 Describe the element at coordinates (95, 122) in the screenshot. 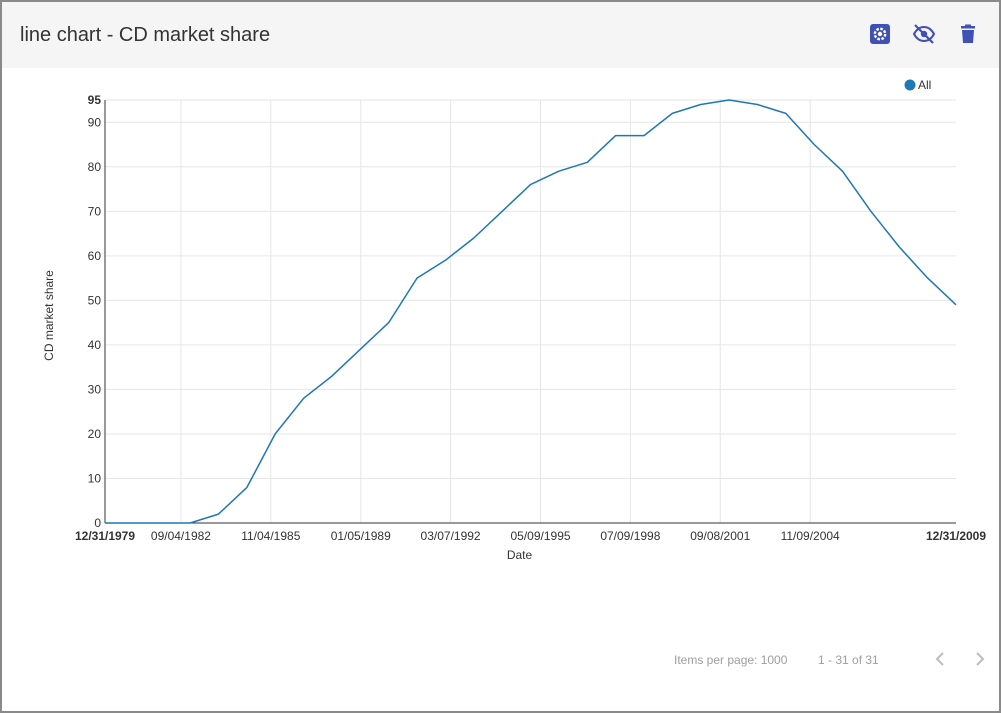

I see `y-tick-label: 90` at that location.